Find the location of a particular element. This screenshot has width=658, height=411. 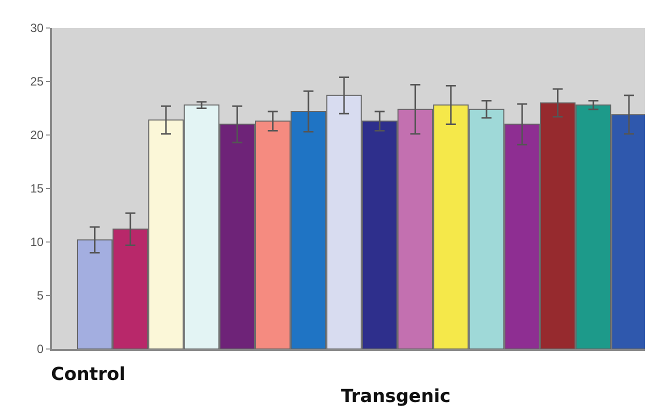

y-tick-label: 30 is located at coordinates (37, 28).